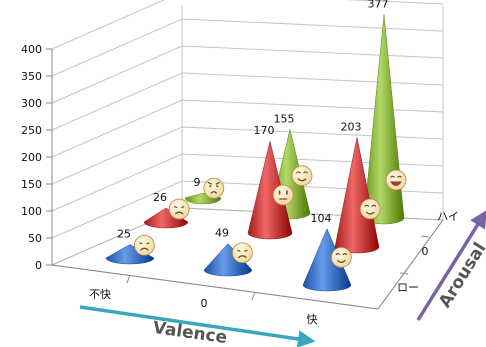 This screenshot has height=347, width=486. Describe the element at coordinates (312, 319) in the screenshot. I see `valence-label-positive: 快` at that location.